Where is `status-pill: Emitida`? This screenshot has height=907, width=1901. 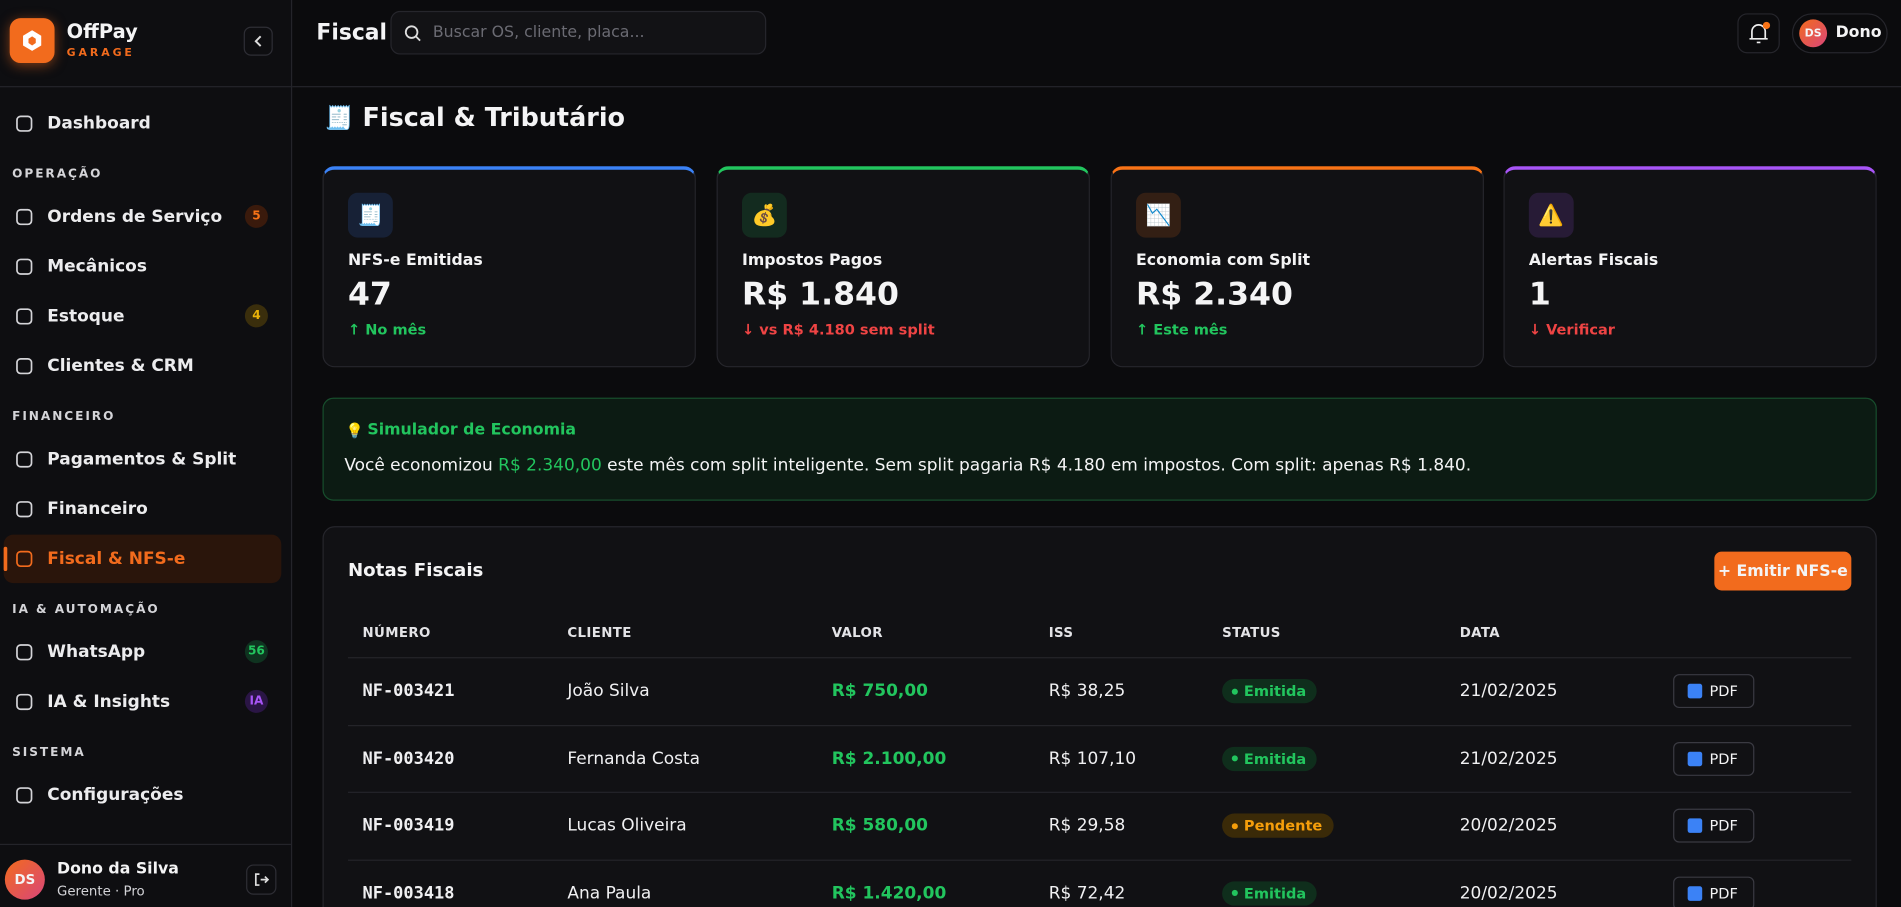 status-pill: Emitida is located at coordinates (1270, 893).